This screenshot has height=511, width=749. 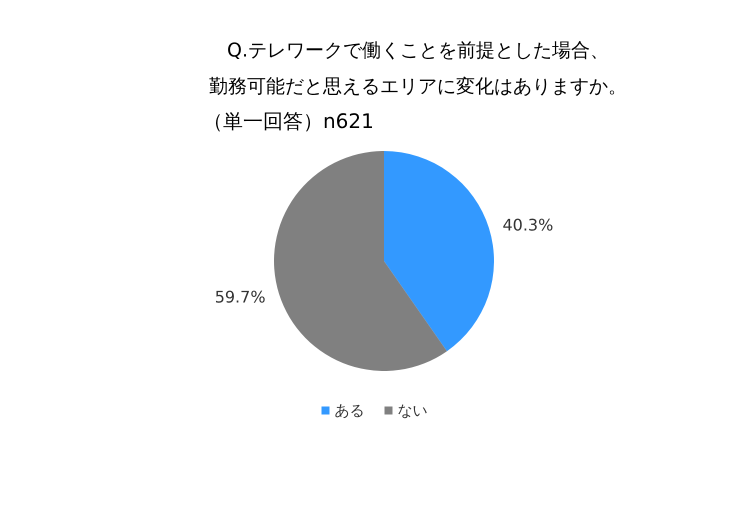 What do you see at coordinates (528, 224) in the screenshot?
I see `data-label: 40.3%` at bounding box center [528, 224].